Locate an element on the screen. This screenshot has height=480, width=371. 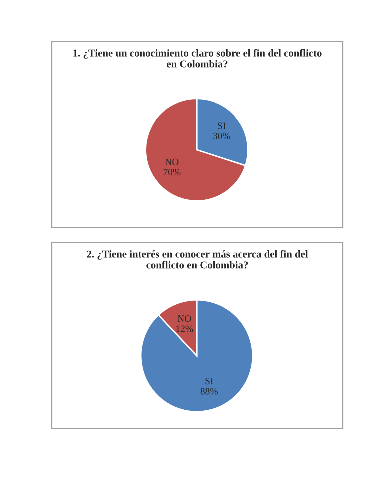
data-label: 88% is located at coordinates (209, 391).